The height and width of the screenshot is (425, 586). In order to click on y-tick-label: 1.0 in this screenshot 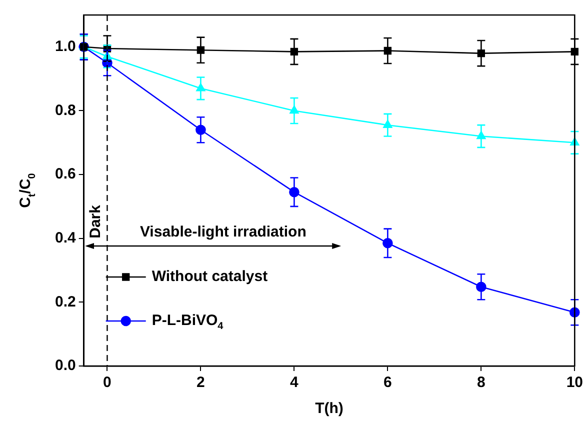, I will do `click(65, 47)`.